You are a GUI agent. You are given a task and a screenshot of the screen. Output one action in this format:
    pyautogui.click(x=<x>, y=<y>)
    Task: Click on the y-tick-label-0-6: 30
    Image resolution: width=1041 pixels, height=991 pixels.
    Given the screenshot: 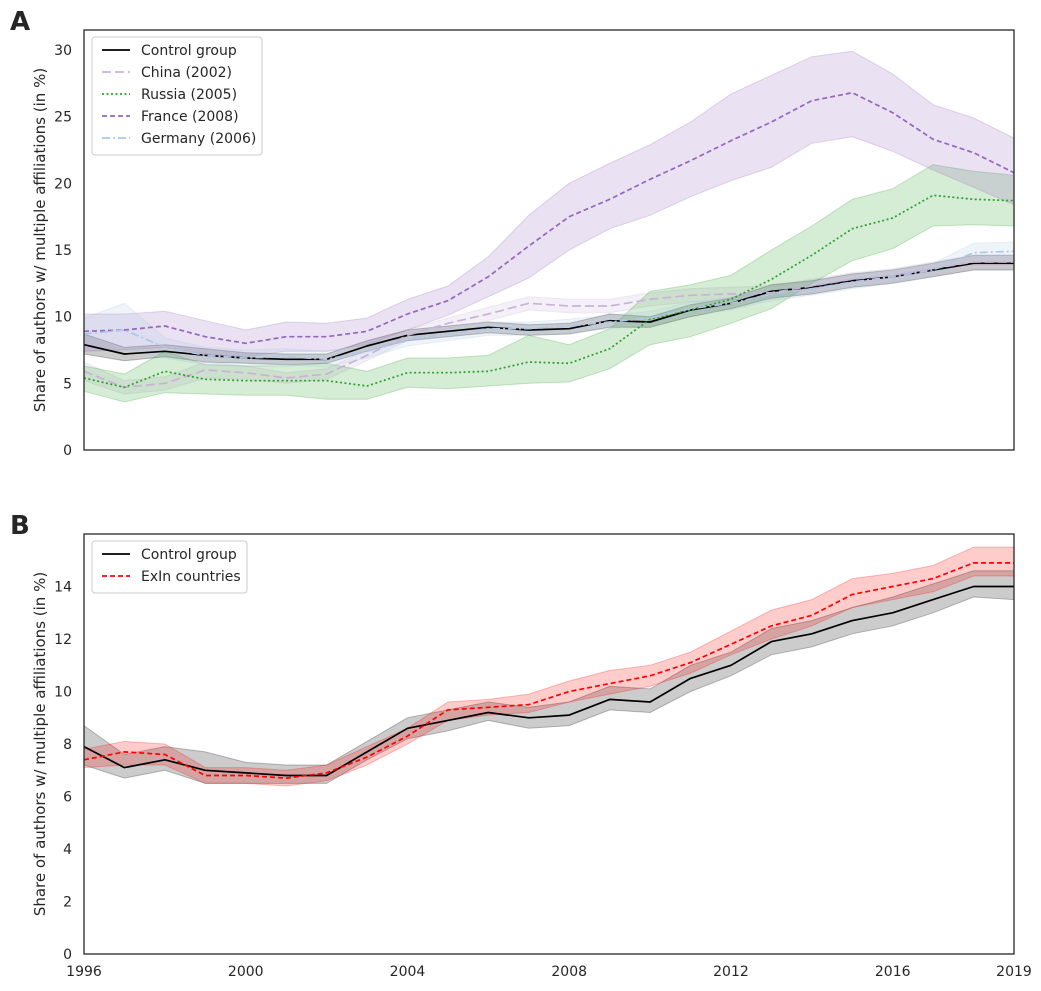 What is the action you would take?
    pyautogui.click(x=63, y=51)
    